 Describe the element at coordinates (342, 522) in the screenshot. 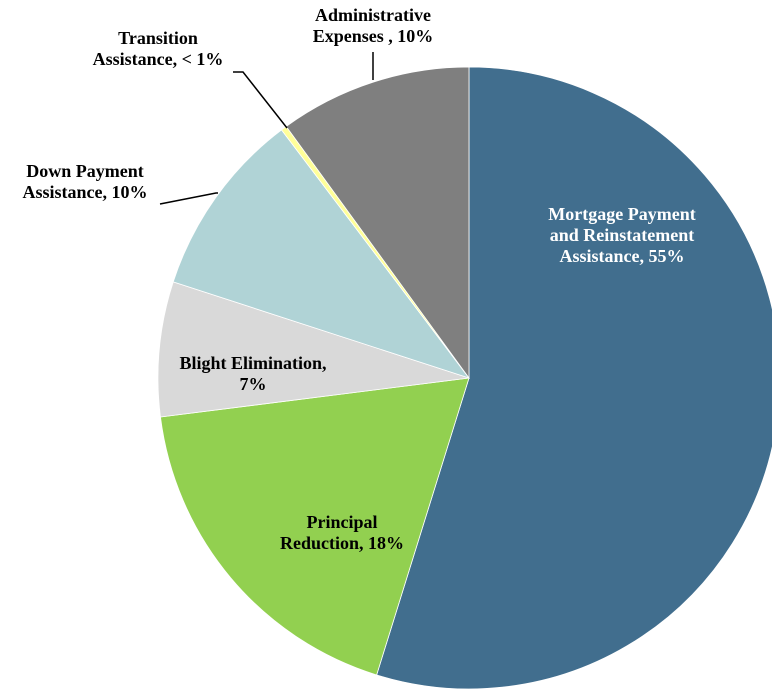

I see `slice-label-line: Principal` at that location.